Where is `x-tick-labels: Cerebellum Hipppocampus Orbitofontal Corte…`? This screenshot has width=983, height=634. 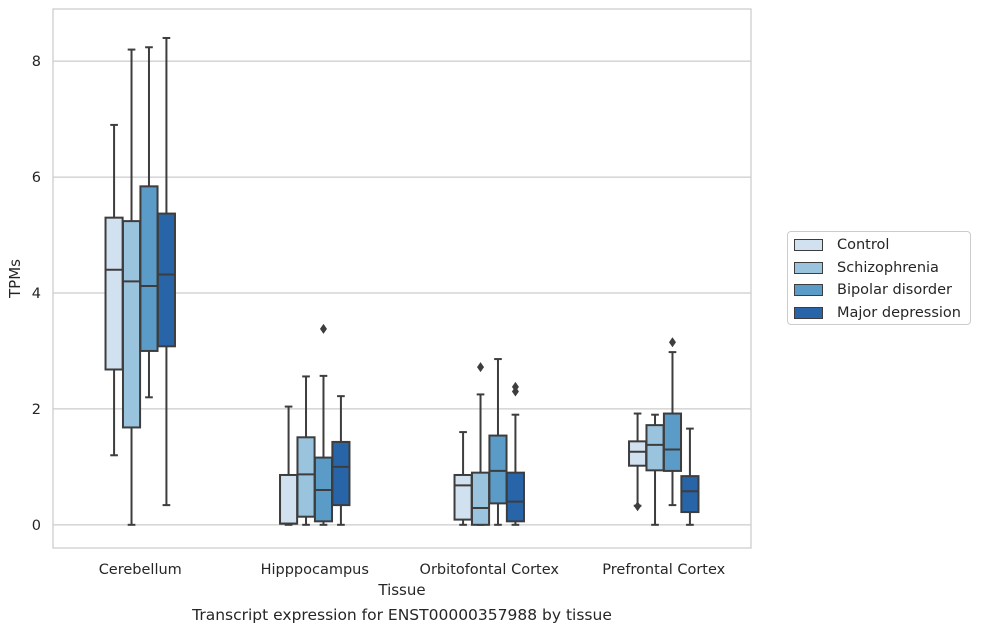
x-tick-labels: Cerebellum Hipppocampus Orbitofontal Corte… is located at coordinates (412, 570).